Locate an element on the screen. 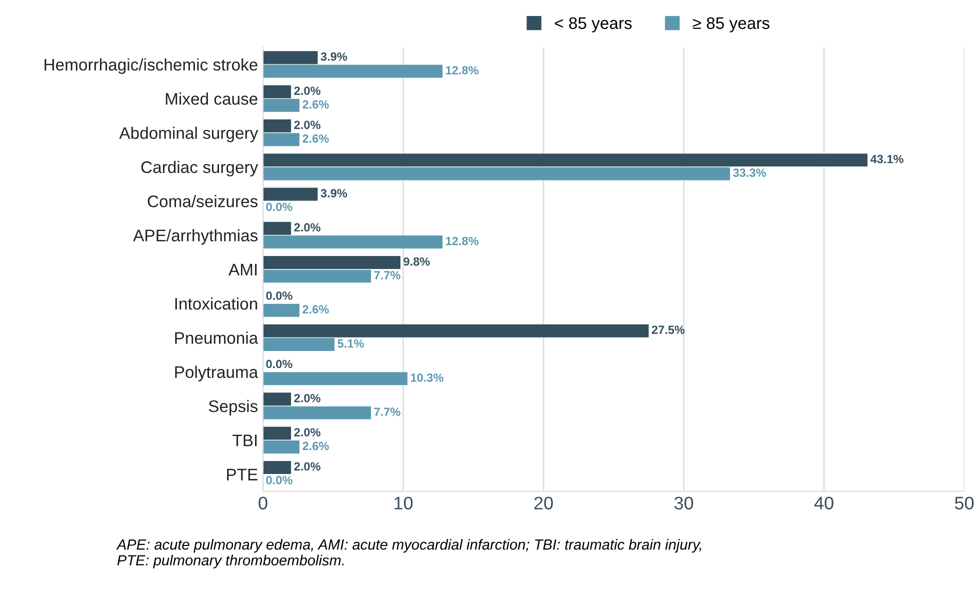 This screenshot has height=592, width=974. x-tick-label: 20 is located at coordinates (543, 503).